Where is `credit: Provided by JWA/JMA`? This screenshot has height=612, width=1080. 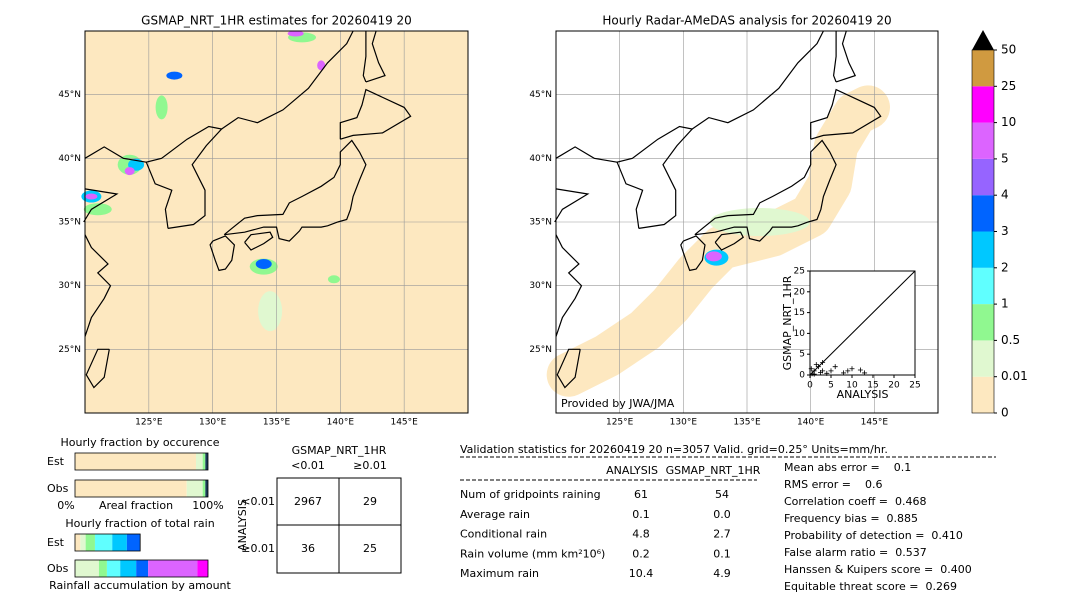 credit: Provided by JWA/JMA is located at coordinates (618, 403).